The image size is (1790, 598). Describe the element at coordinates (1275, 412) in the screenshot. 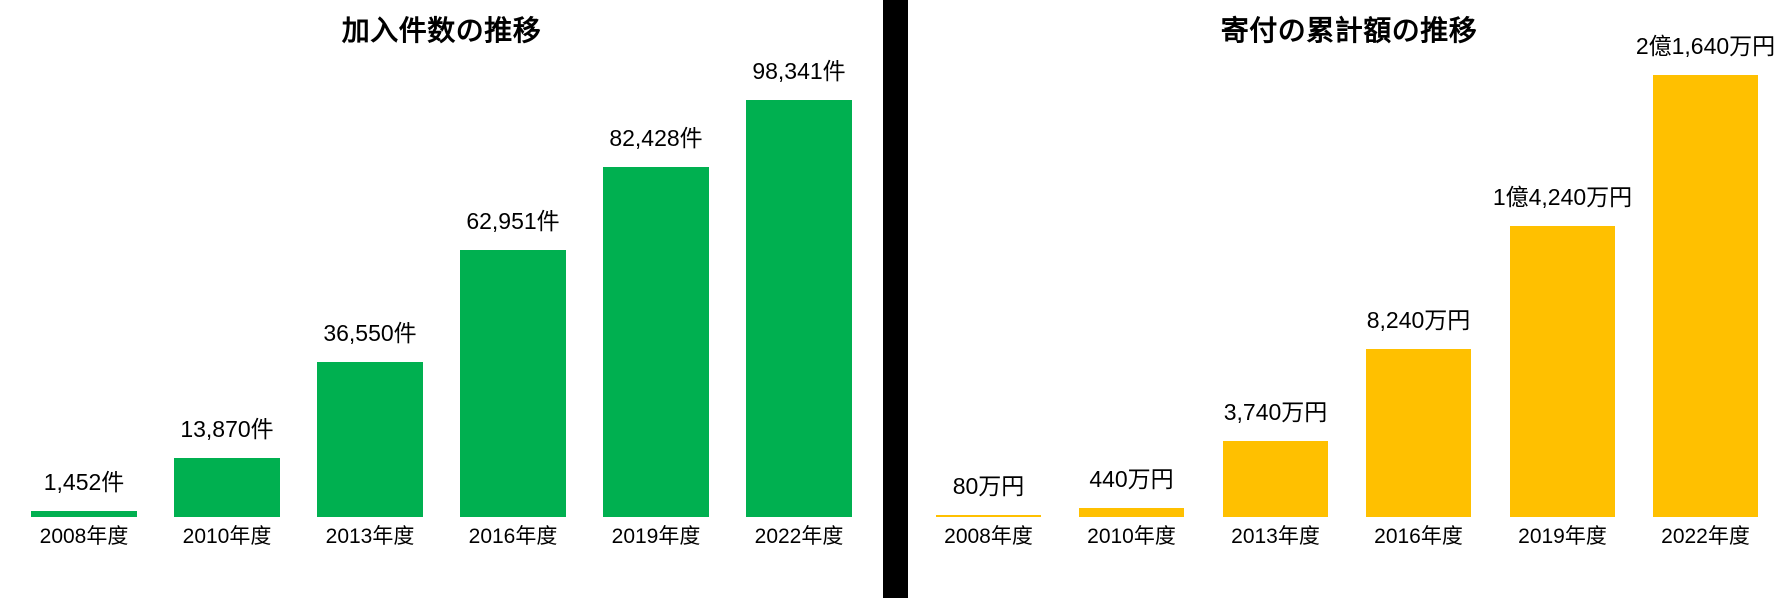

I see `value-label-2013年度: 3,740万円` at that location.